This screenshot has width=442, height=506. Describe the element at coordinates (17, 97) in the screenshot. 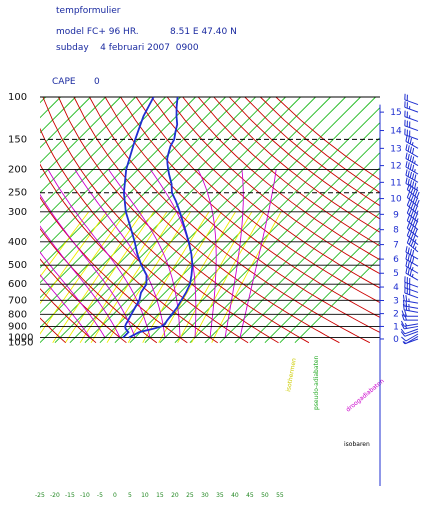

I see `pressure-tick-label: 100` at that location.